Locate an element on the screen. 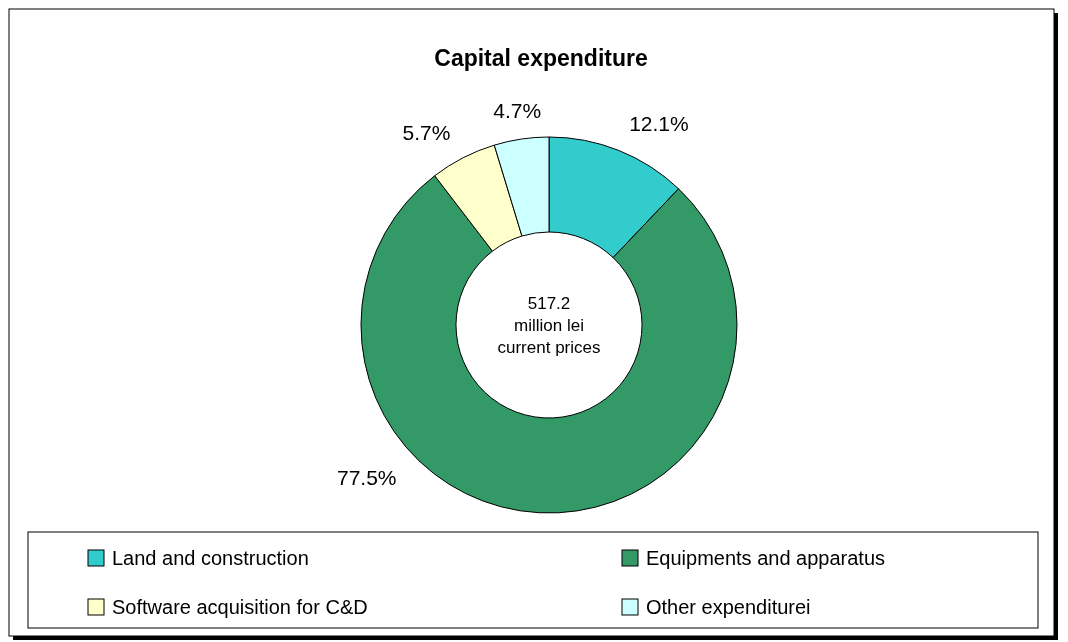  data-label: 5.7% is located at coordinates (426, 132).